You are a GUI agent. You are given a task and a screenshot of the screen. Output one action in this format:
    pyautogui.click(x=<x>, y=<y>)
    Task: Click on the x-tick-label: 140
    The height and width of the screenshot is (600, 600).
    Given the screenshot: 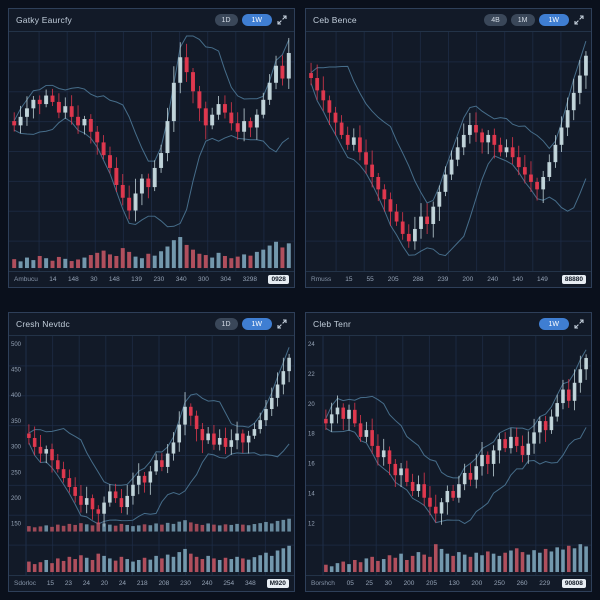 What is the action you would take?
    pyautogui.click(x=517, y=279)
    